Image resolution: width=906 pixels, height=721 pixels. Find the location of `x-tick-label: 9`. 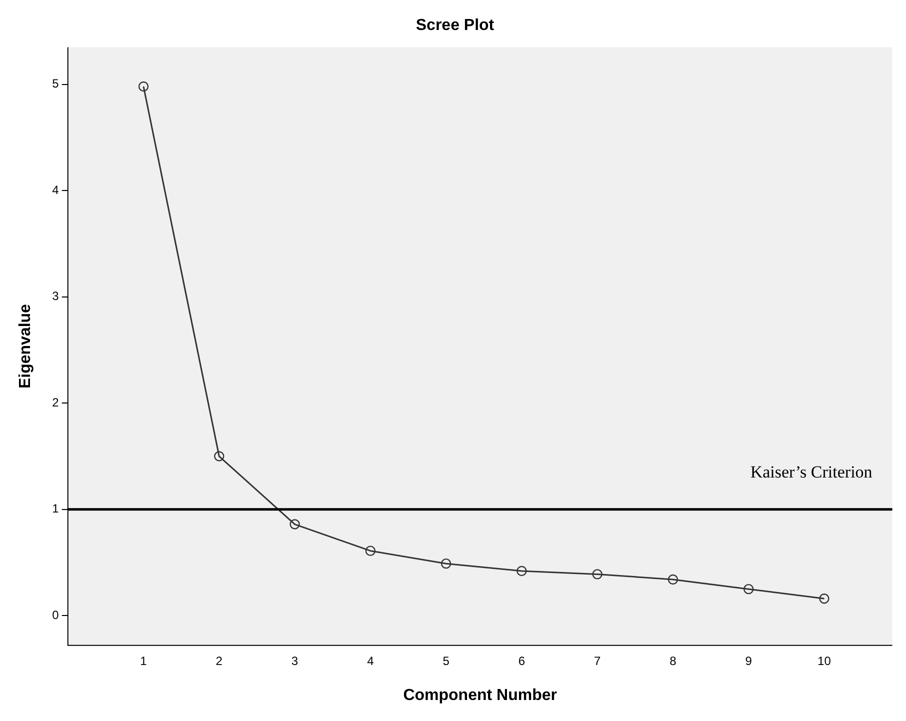

x-tick-label: 9 is located at coordinates (748, 661).